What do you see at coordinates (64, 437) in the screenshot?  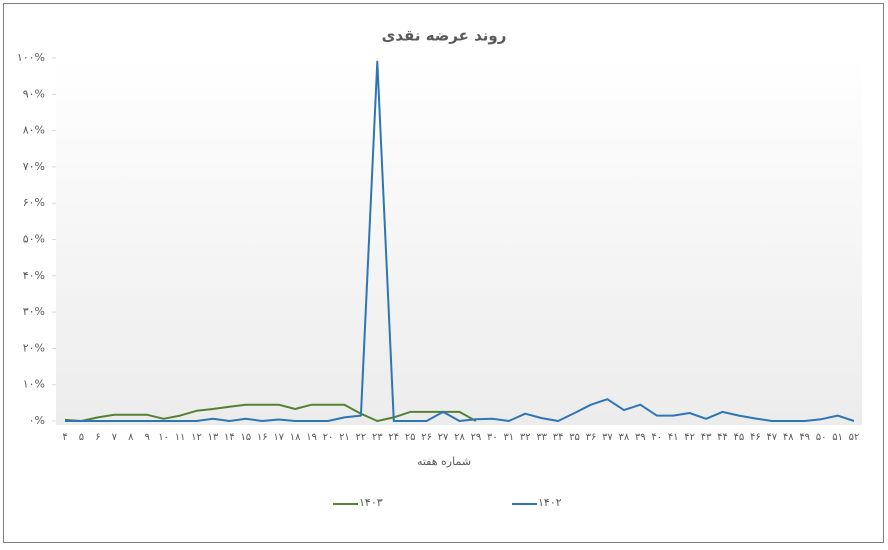 I see `x-tick-label: ۴` at bounding box center [64, 437].